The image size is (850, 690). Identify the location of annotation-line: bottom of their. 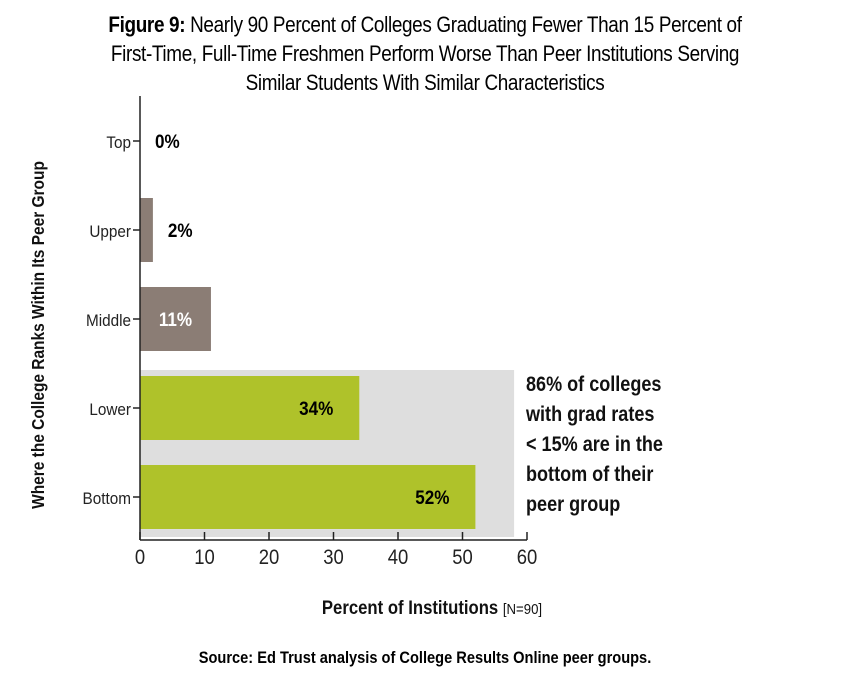
(590, 475).